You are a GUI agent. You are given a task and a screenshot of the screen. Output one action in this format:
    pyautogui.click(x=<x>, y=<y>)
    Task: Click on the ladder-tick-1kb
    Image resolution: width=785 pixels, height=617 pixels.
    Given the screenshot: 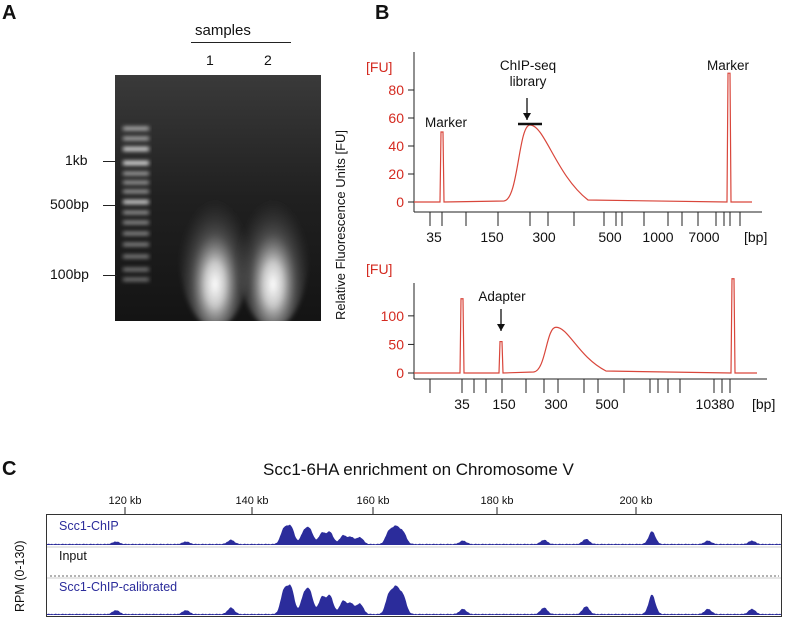 What is the action you would take?
    pyautogui.click(x=110, y=161)
    